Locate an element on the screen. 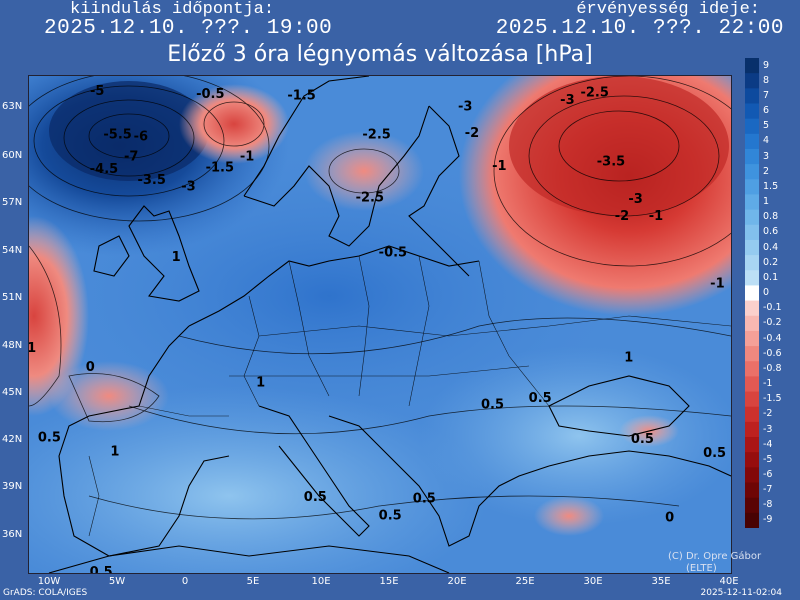 The height and width of the screenshot is (600, 800). legend-label: 8 is located at coordinates (766, 80).